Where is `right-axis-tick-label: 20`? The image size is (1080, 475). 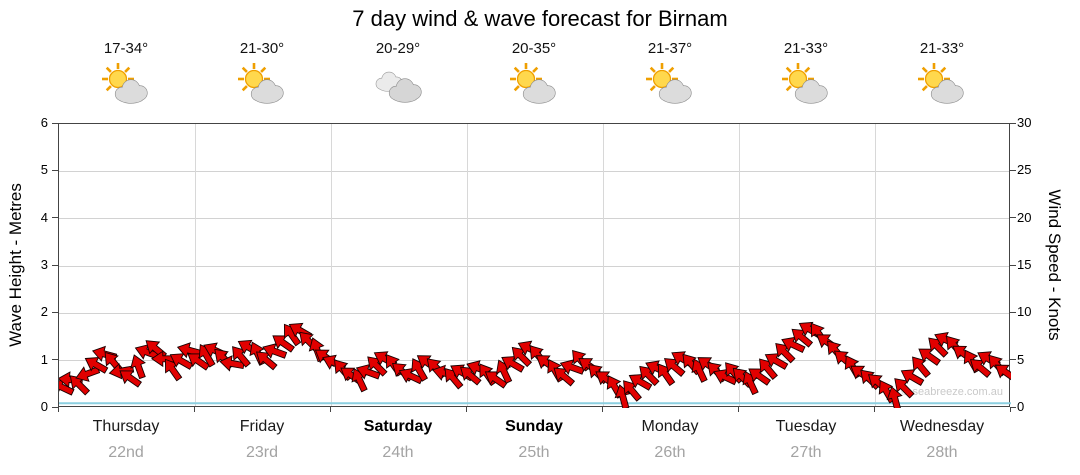 right-axis-tick-label: 20 is located at coordinates (1024, 217).